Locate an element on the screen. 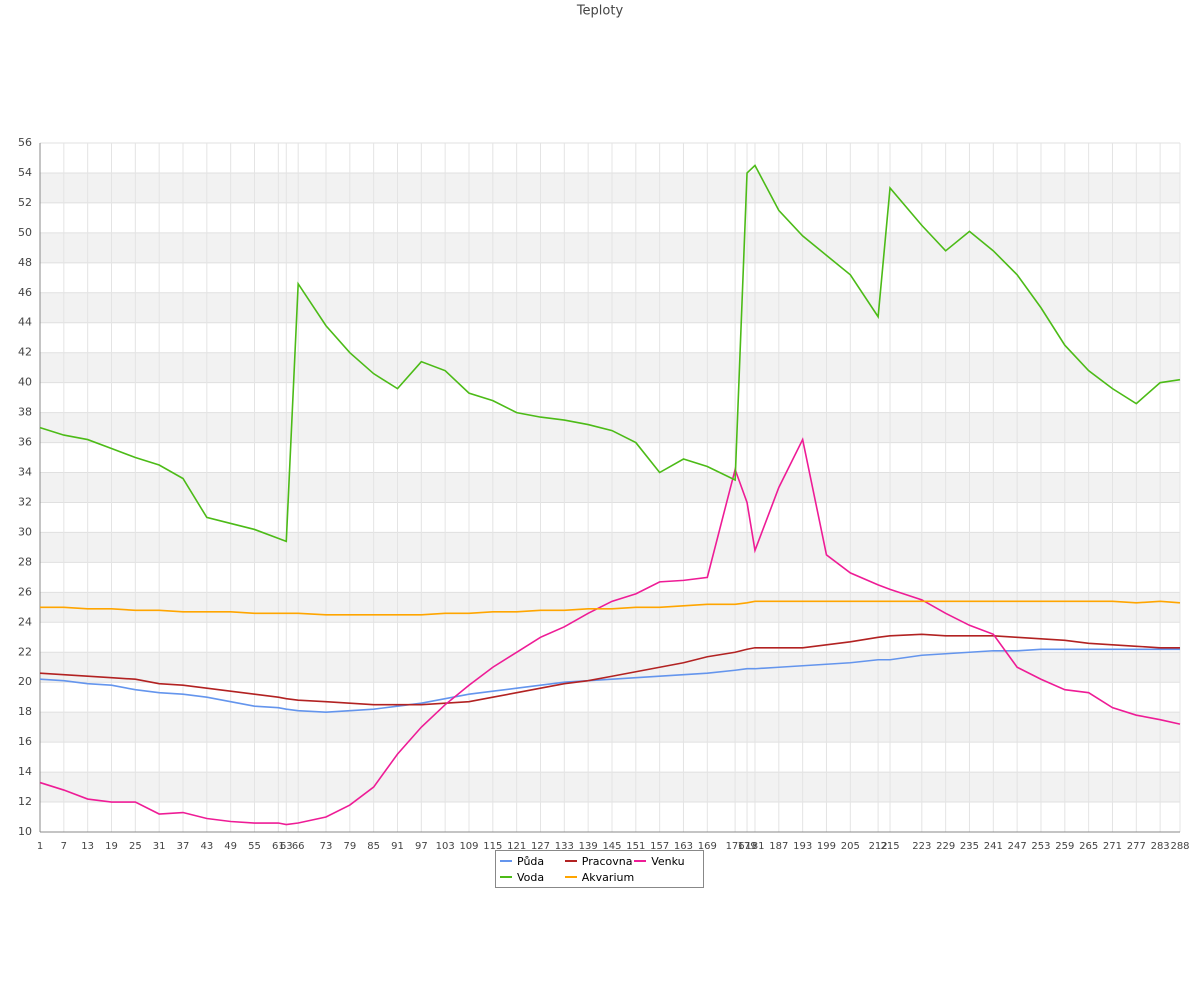 Image resolution: width=1200 pixels, height=1000 pixels. x-tick-label: 7 is located at coordinates (64, 846).